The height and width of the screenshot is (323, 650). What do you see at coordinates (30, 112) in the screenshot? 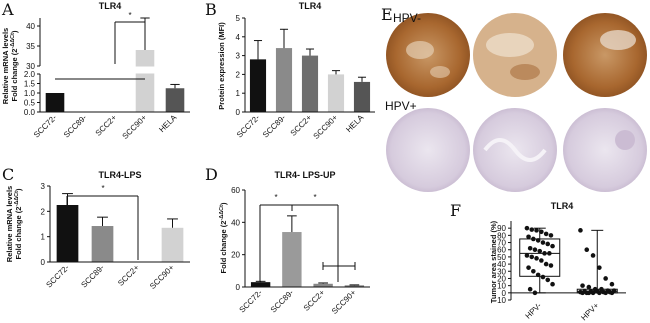
I see `y-tick-label: 0.0` at bounding box center [30, 112].